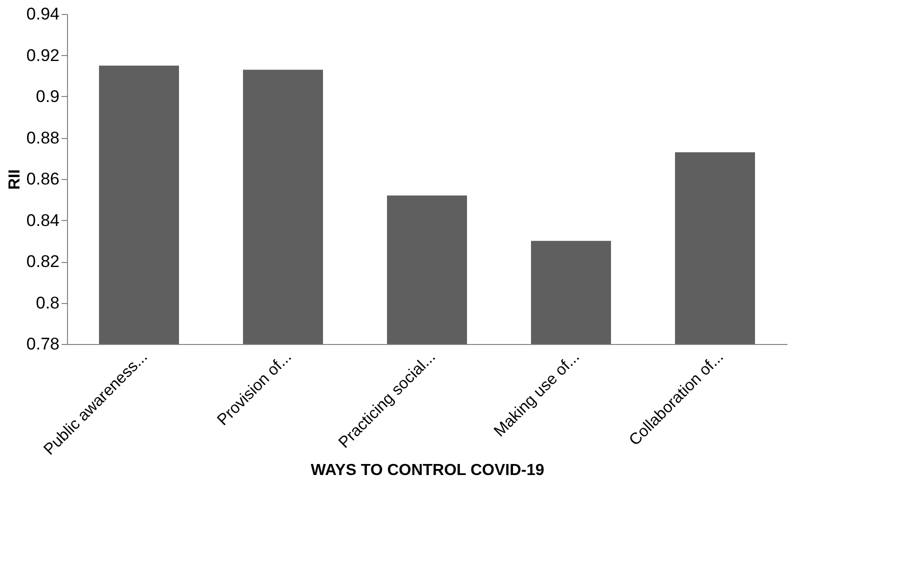  What do you see at coordinates (48, 302) in the screenshot?
I see `y-tick-label: 0.8` at bounding box center [48, 302].